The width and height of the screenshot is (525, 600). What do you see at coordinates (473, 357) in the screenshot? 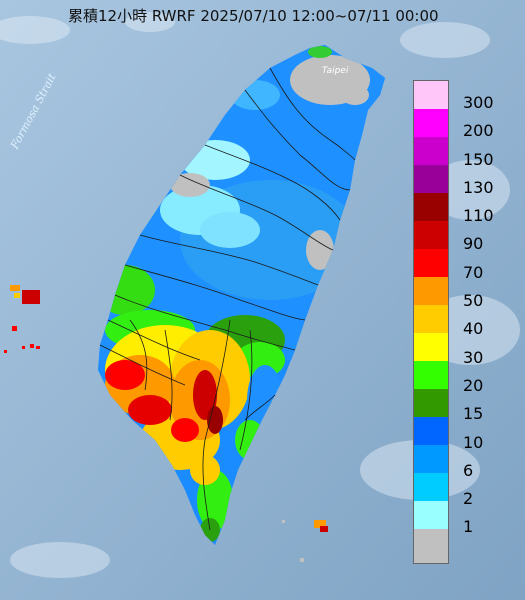
I see `legend-label: 30` at bounding box center [473, 357].